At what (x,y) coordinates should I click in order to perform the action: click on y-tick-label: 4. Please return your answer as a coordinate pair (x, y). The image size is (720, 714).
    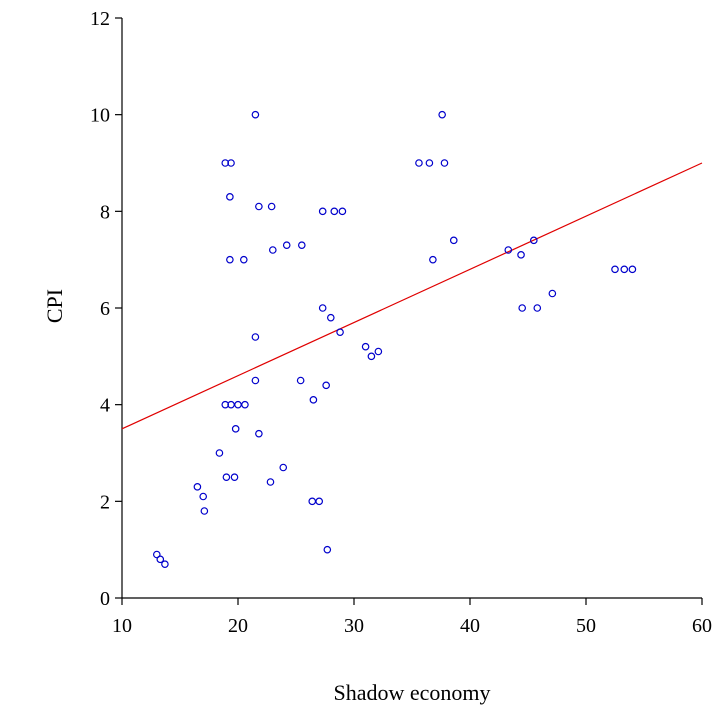
    Looking at the image, I should click on (105, 406).